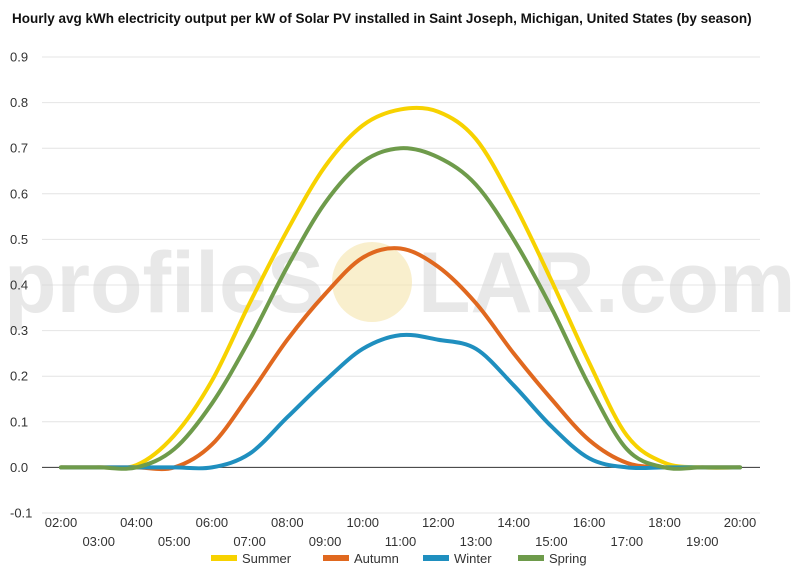 This screenshot has height=570, width=800. What do you see at coordinates (19, 239) in the screenshot?
I see `y-tick-label: 0.5` at bounding box center [19, 239].